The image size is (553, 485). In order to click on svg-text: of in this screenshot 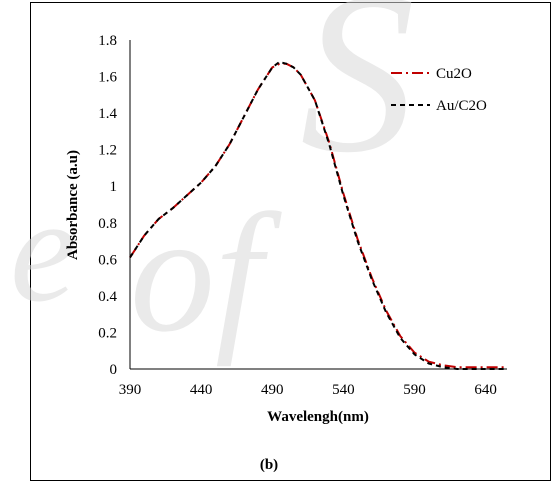, I will do `click(206, 273)`.